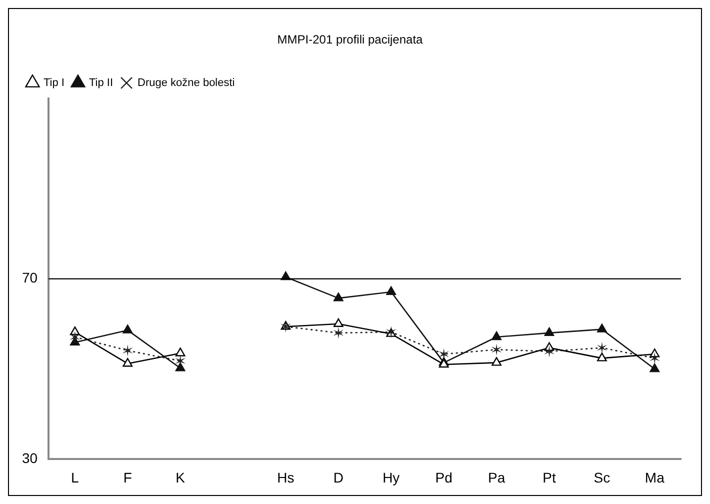 This screenshot has height=504, width=710. What do you see at coordinates (75, 477) in the screenshot?
I see `x-tick-label: L` at bounding box center [75, 477].